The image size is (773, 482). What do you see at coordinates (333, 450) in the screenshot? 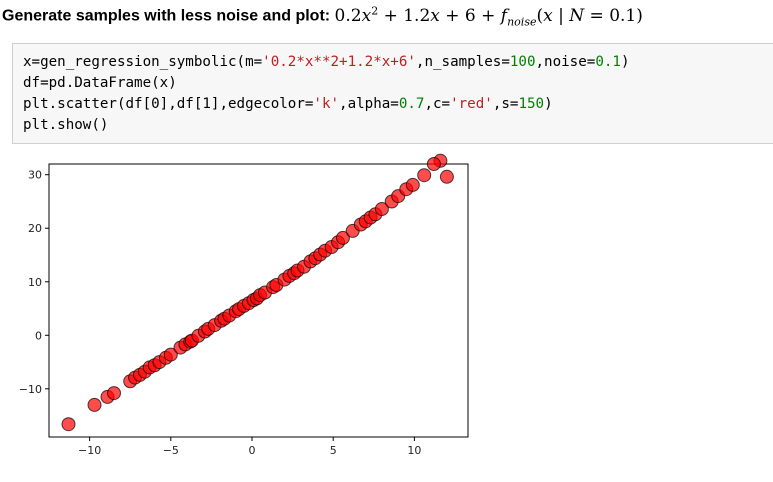
I see `x-tick-label: 5` at bounding box center [333, 450].